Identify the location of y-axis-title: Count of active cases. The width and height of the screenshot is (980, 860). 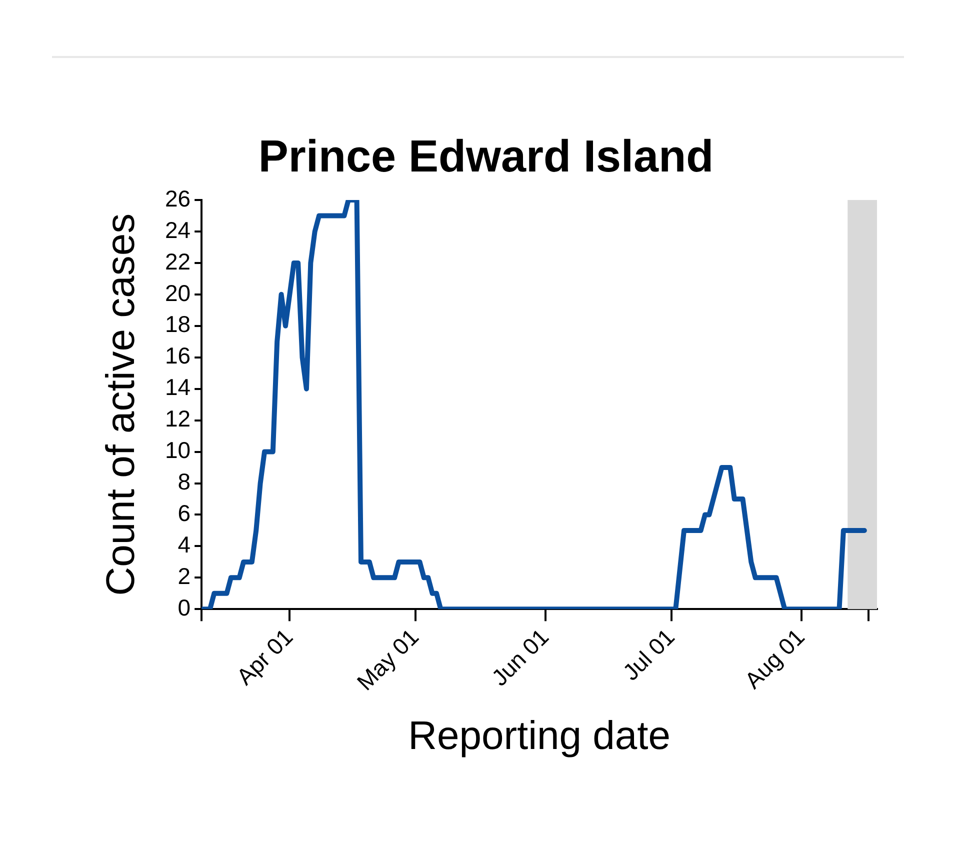
(121, 404).